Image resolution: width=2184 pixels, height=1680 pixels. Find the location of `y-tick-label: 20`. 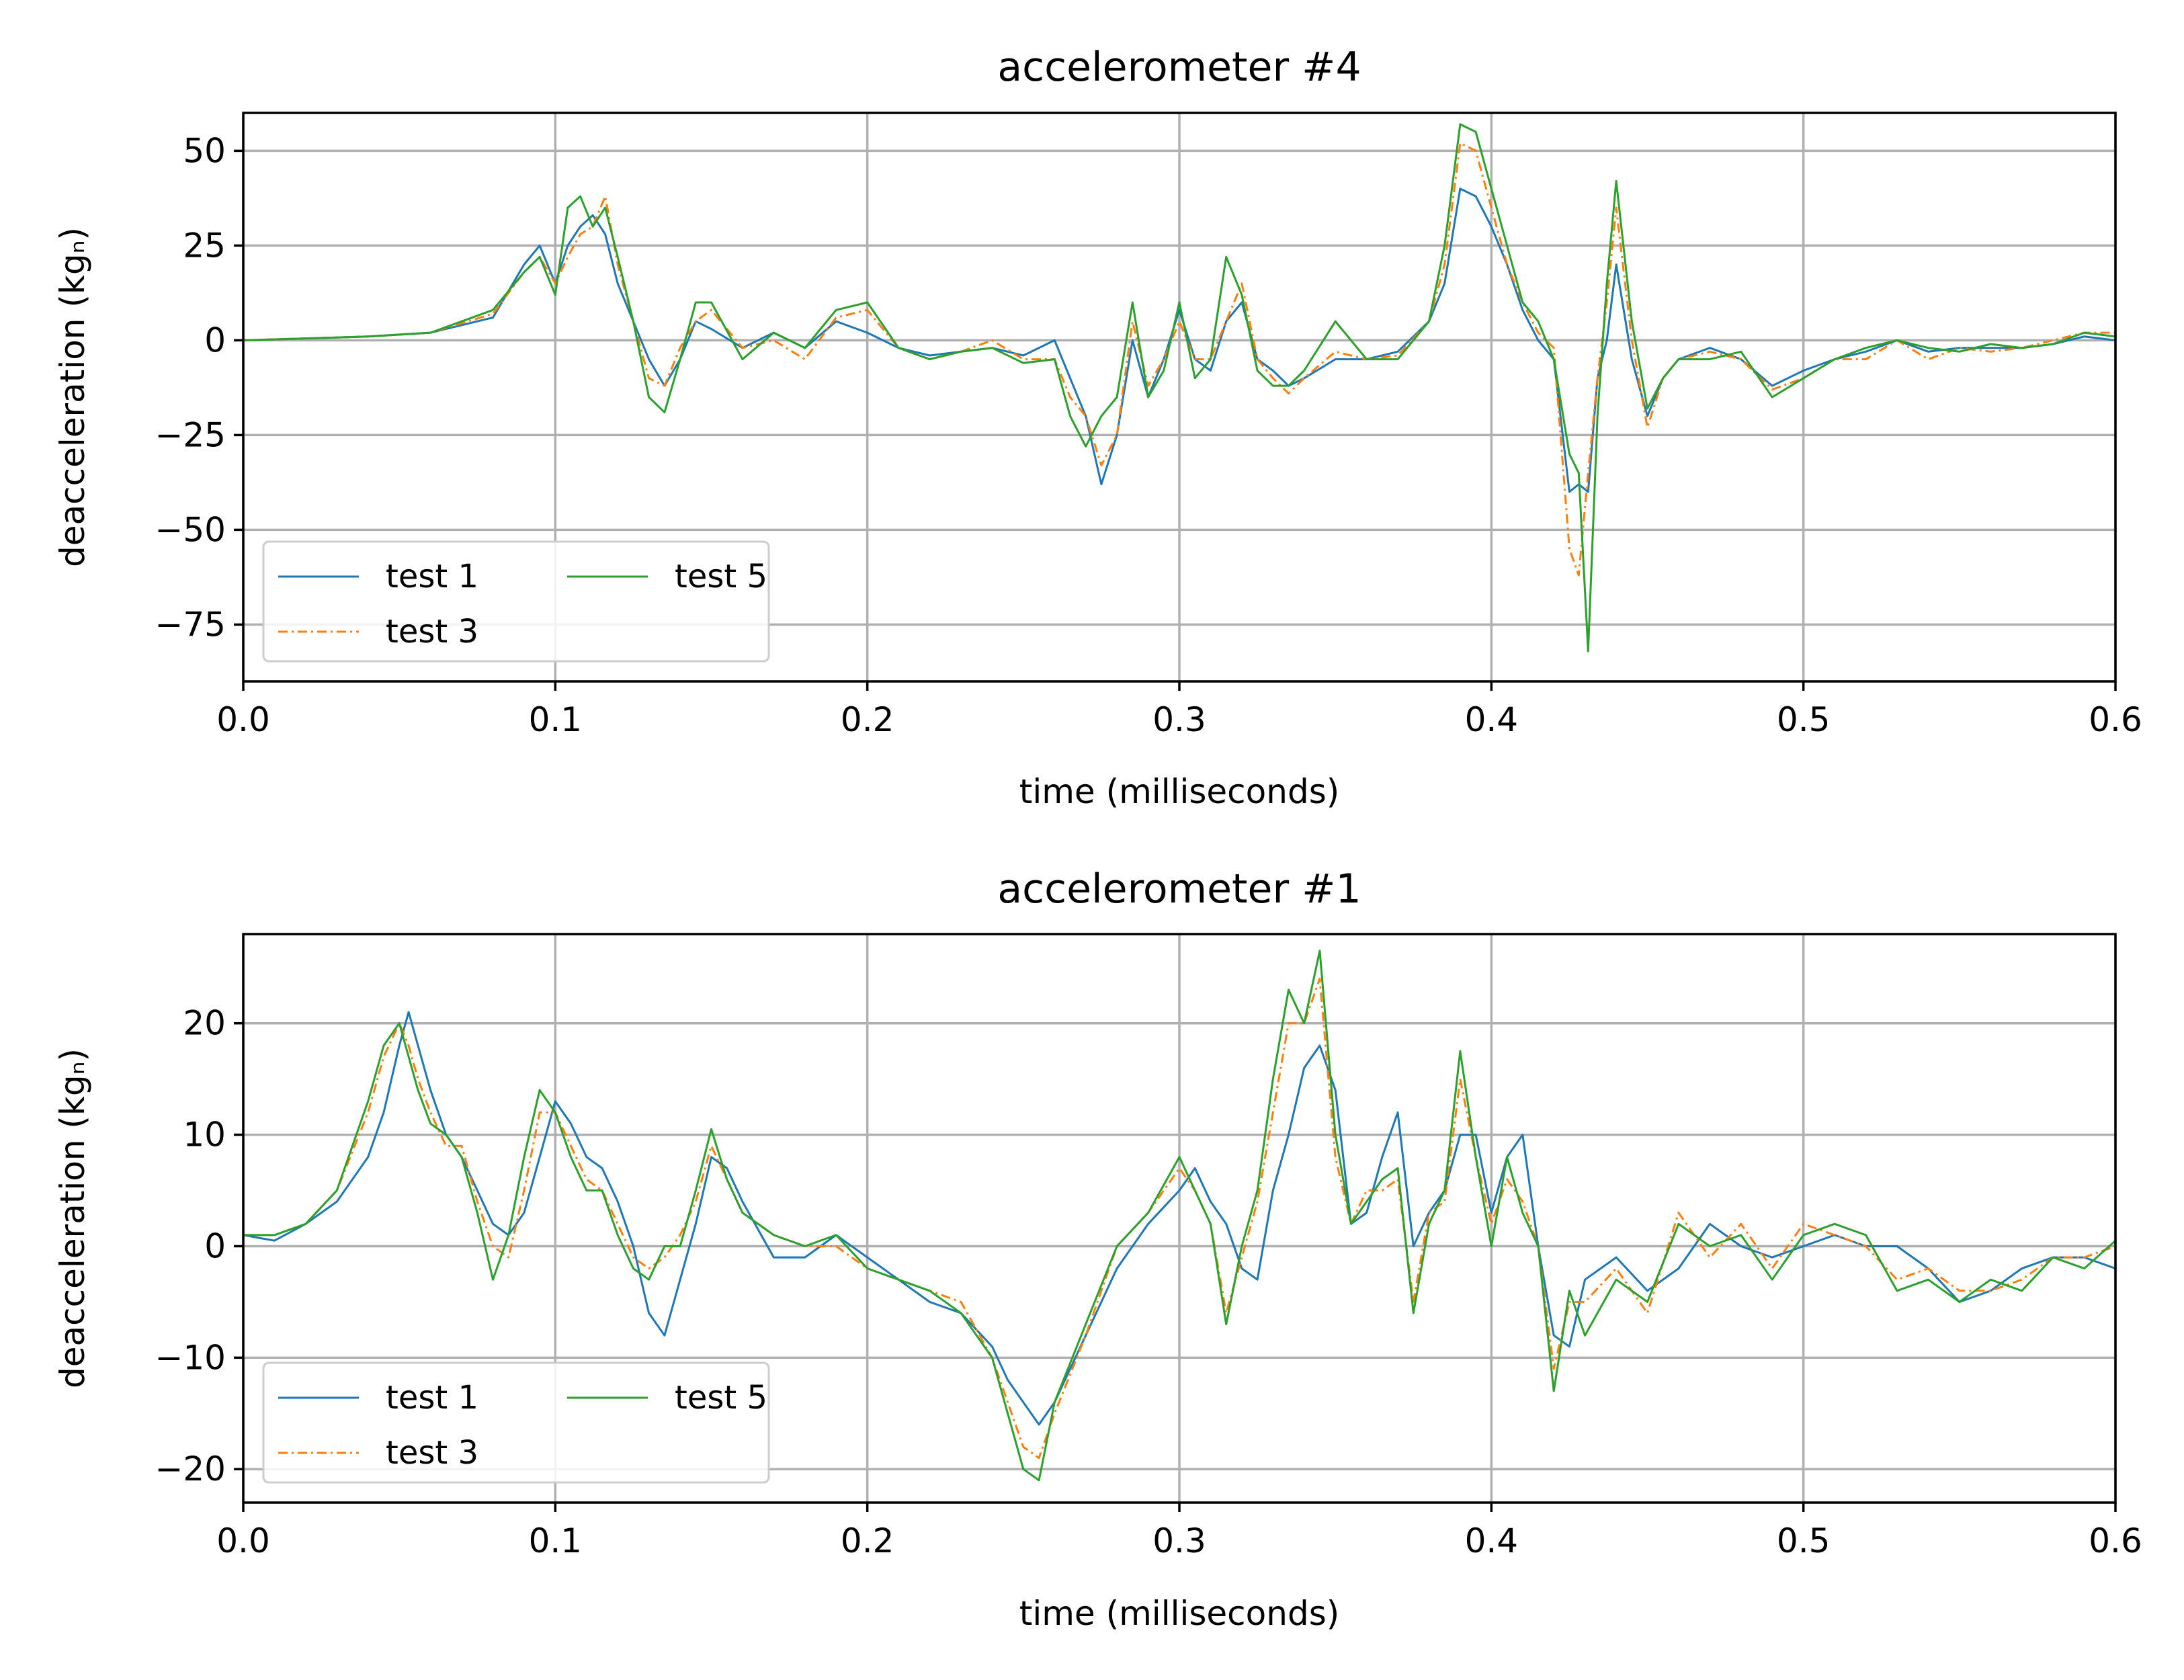

y-tick-label: 20 is located at coordinates (205, 1023).